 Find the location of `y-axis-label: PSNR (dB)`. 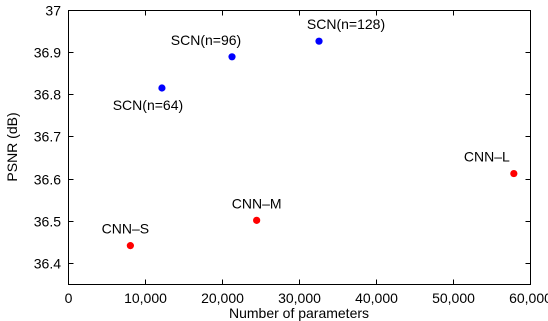

y-axis-label: PSNR (dB) is located at coordinates (12, 146).